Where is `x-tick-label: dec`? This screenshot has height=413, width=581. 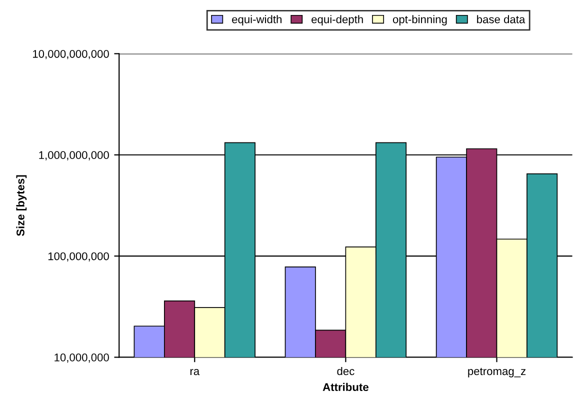 x-tick-label: dec is located at coordinates (345, 371).